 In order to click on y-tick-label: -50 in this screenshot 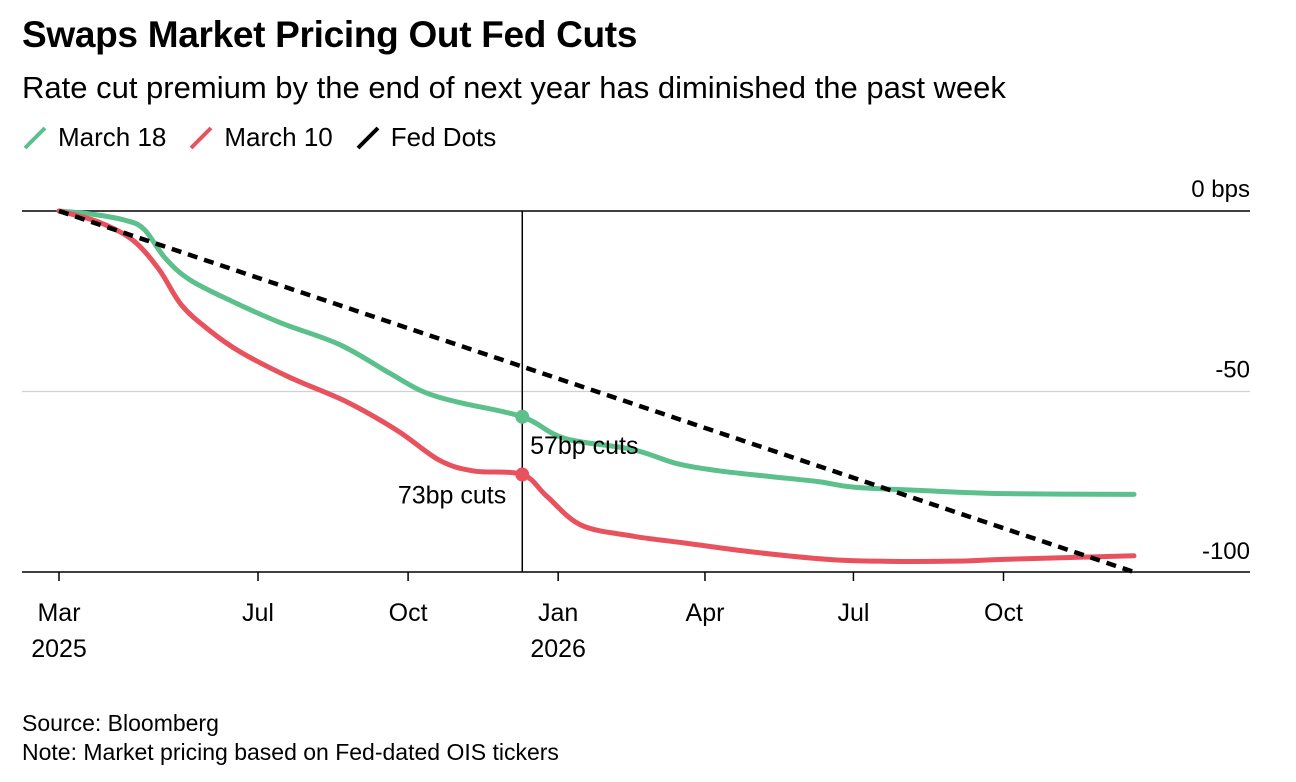, I will do `click(1232, 370)`.